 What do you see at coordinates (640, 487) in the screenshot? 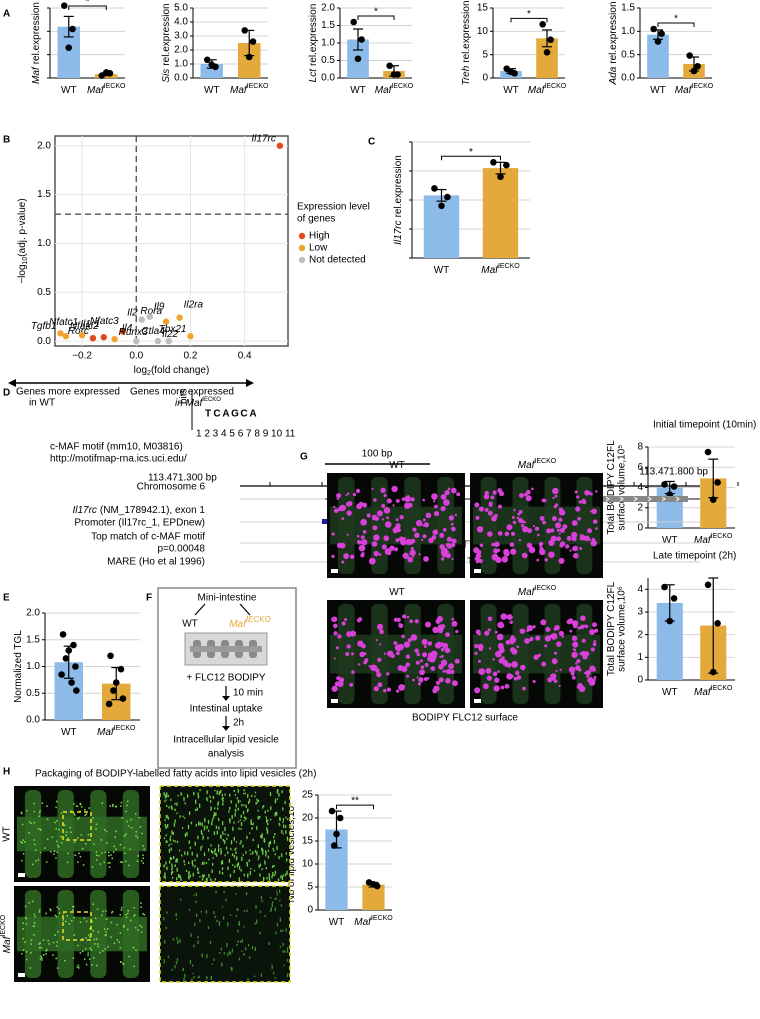
I see `y-tick-label: 4` at bounding box center [640, 487].